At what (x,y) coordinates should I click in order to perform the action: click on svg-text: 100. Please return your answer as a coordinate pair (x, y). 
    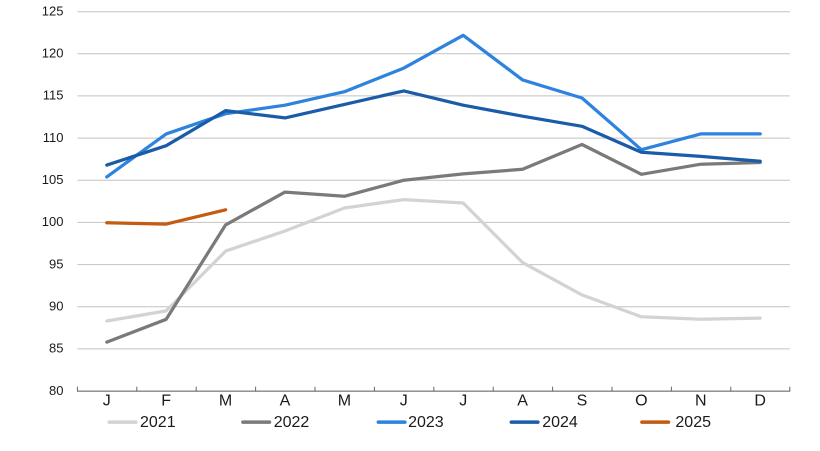
    Looking at the image, I should click on (53, 221).